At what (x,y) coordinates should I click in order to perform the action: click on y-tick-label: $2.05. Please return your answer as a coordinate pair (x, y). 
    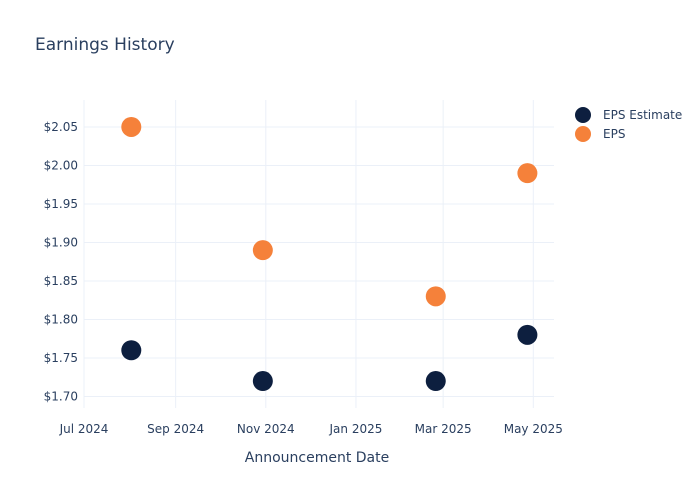
    Looking at the image, I should click on (61, 127).